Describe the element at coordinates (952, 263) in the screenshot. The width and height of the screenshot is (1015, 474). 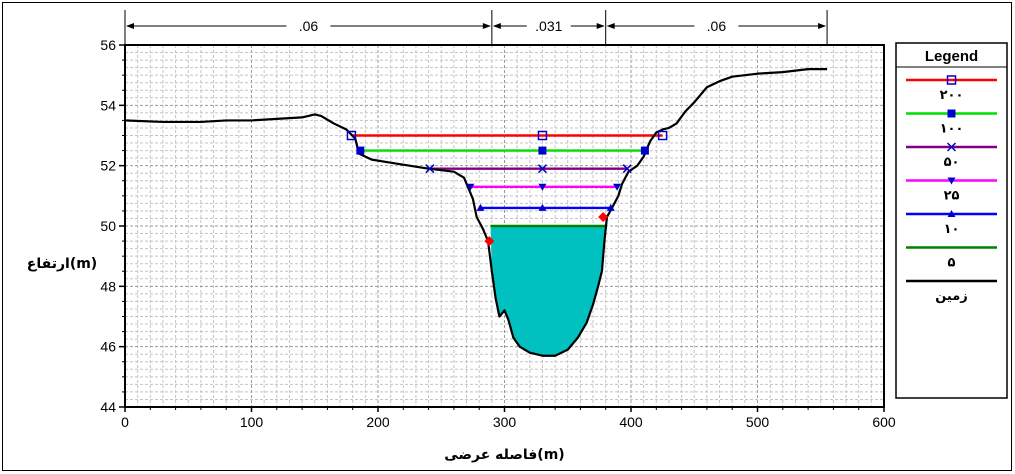
I see `legend-label: ۵` at that location.